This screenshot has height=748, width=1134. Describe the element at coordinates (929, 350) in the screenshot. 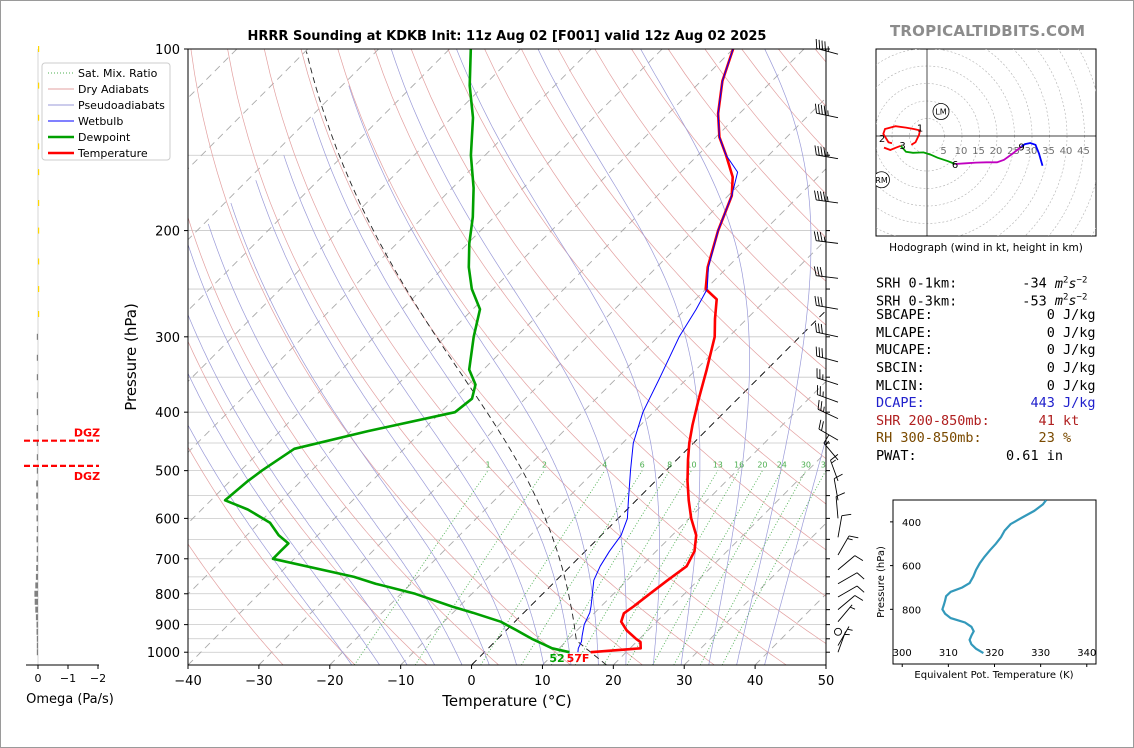

I see `index-label: MUCAPE:` at that location.